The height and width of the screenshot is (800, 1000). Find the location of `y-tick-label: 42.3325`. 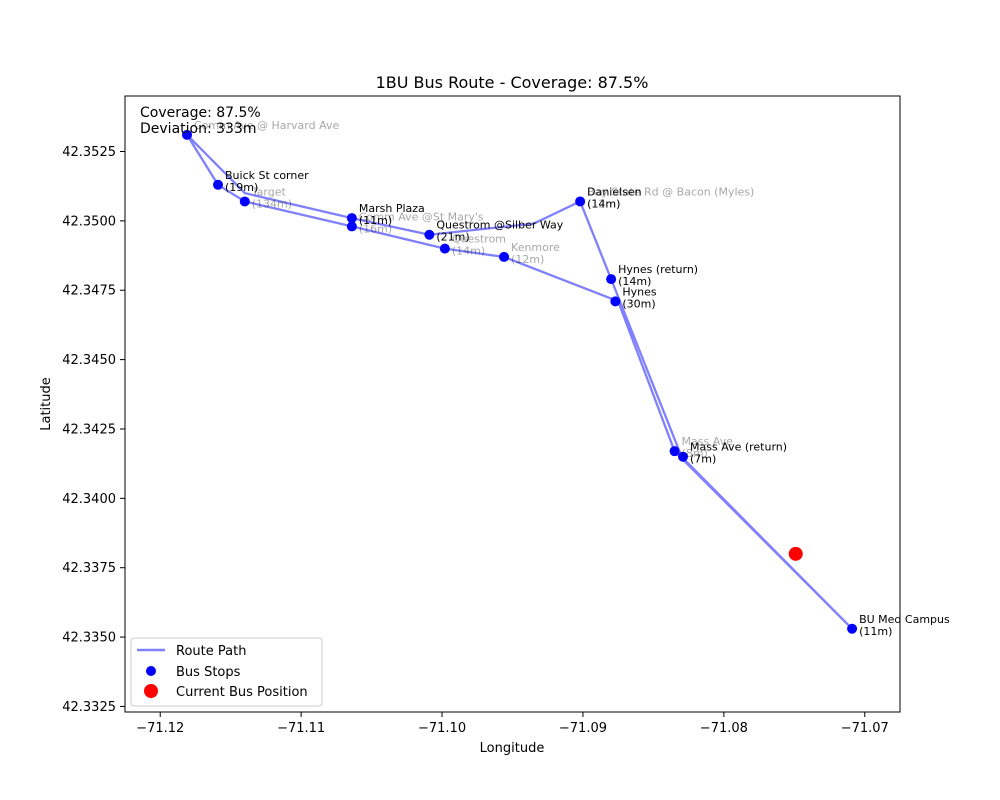

y-tick-label: 42.3325 is located at coordinates (89, 707).